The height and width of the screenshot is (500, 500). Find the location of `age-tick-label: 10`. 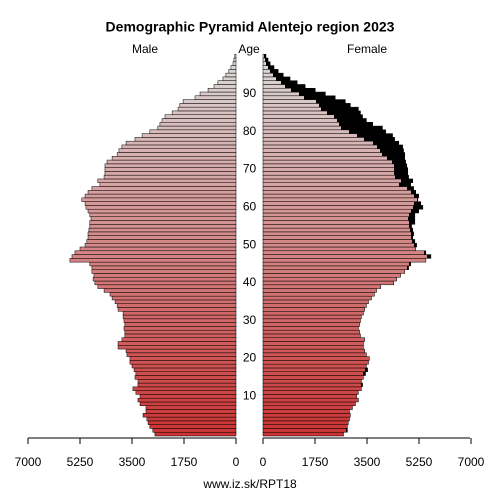

age-tick-label: 10 is located at coordinates (250, 395).